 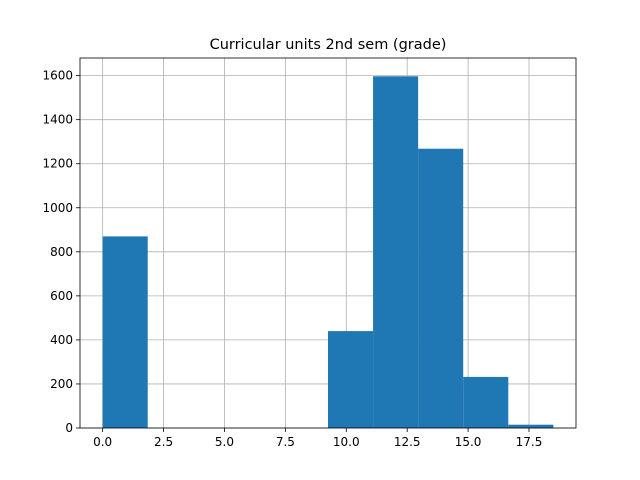 What do you see at coordinates (61, 340) in the screenshot?
I see `y-tick-label-2: 400` at bounding box center [61, 340].